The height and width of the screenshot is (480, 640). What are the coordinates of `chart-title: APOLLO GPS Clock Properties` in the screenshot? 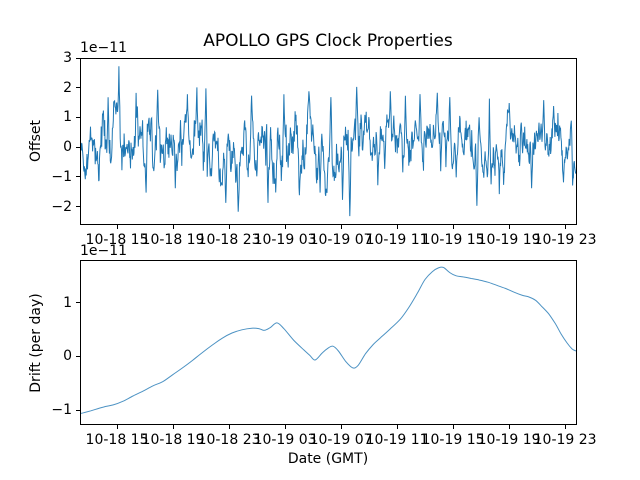 It's located at (328, 41).